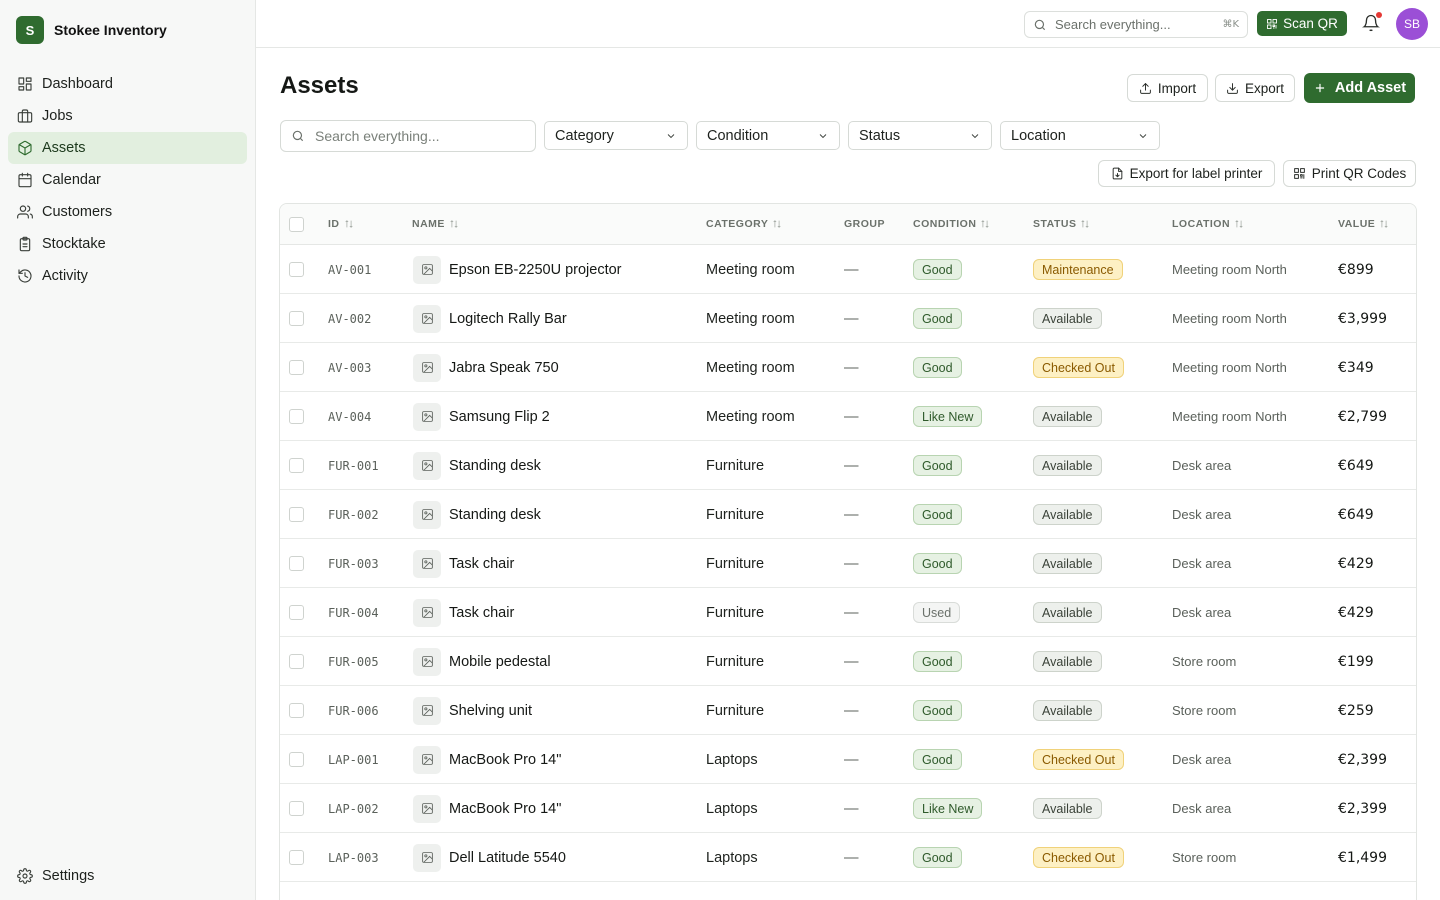 The image size is (1440, 900). I want to click on sidebar-item-settings: Settings, so click(127, 876).